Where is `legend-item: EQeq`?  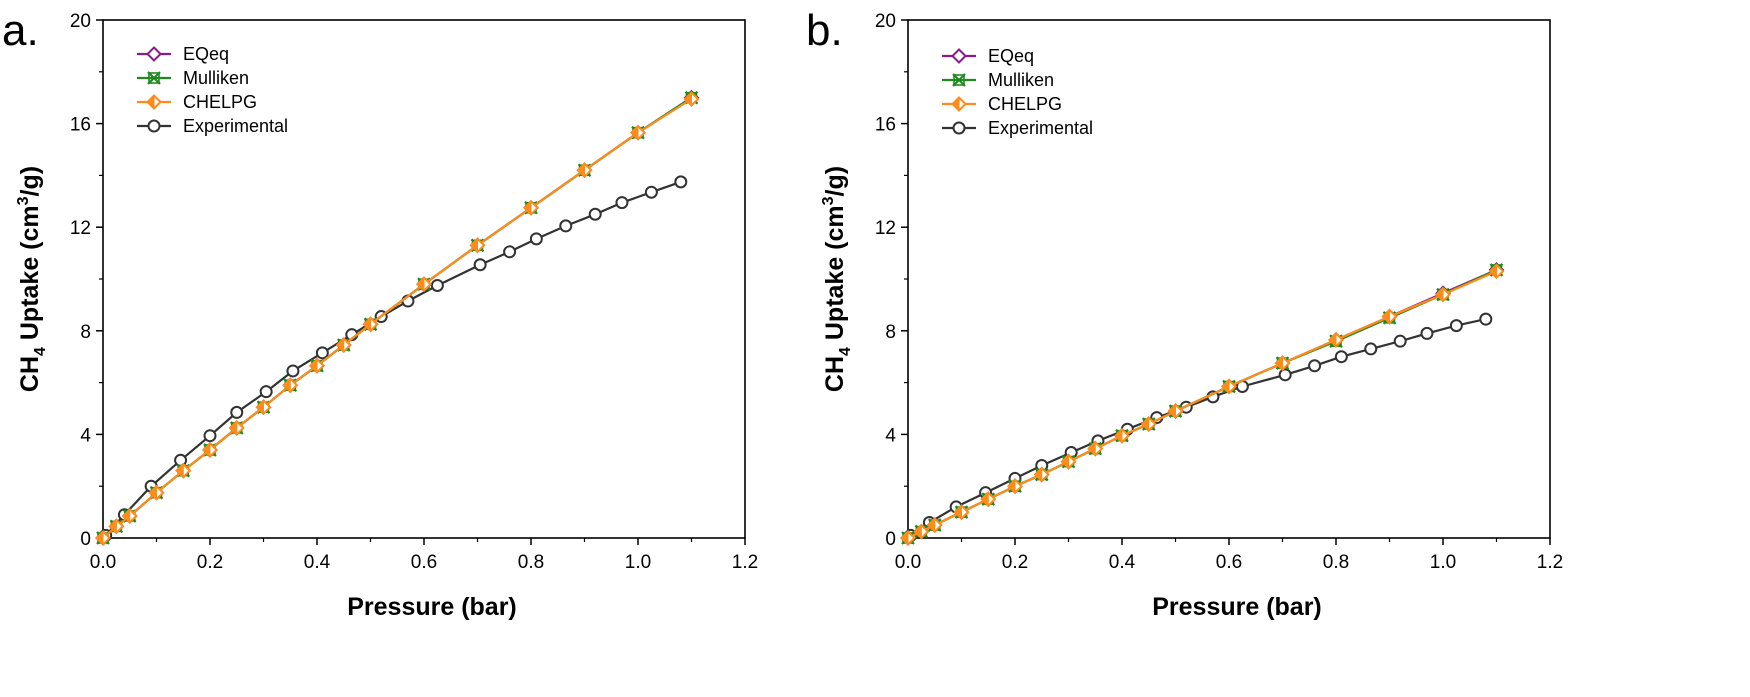
legend-item: EQeq is located at coordinates (988, 56).